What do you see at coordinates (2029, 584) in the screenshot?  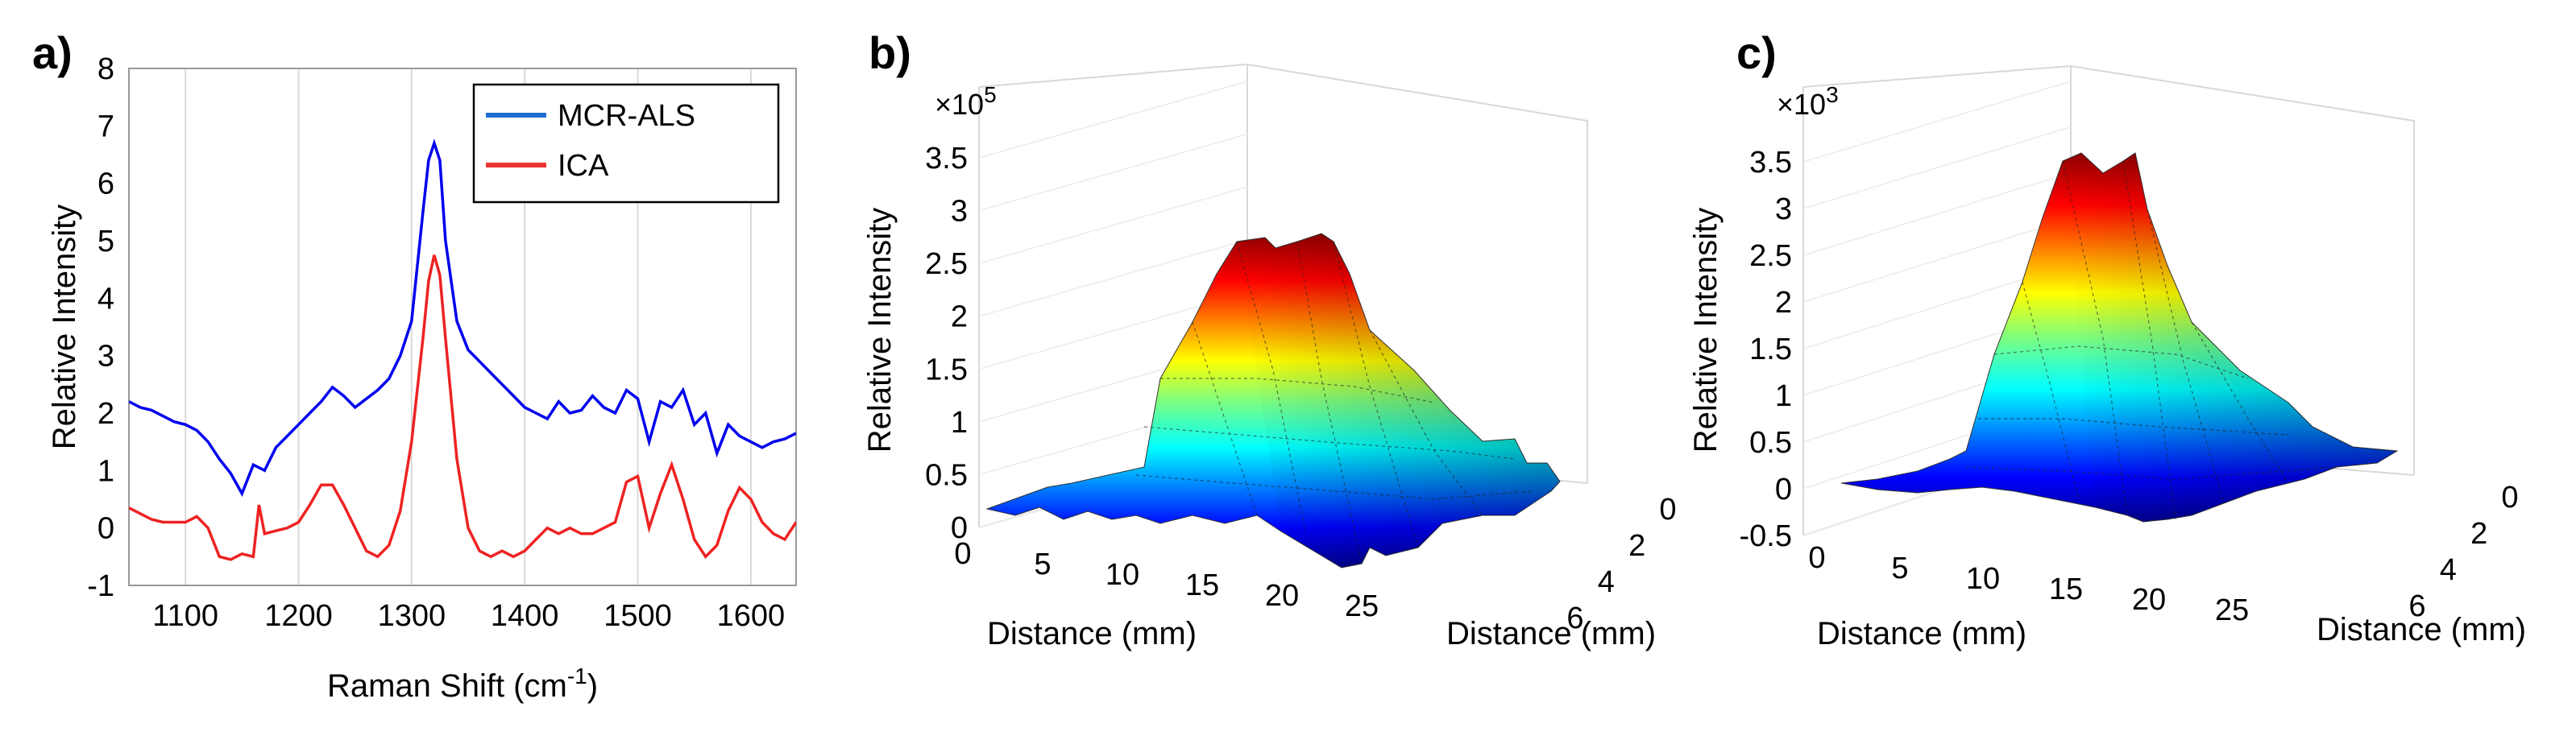 I see `c-x-ticks: 0 5 10 15 20 25` at bounding box center [2029, 584].